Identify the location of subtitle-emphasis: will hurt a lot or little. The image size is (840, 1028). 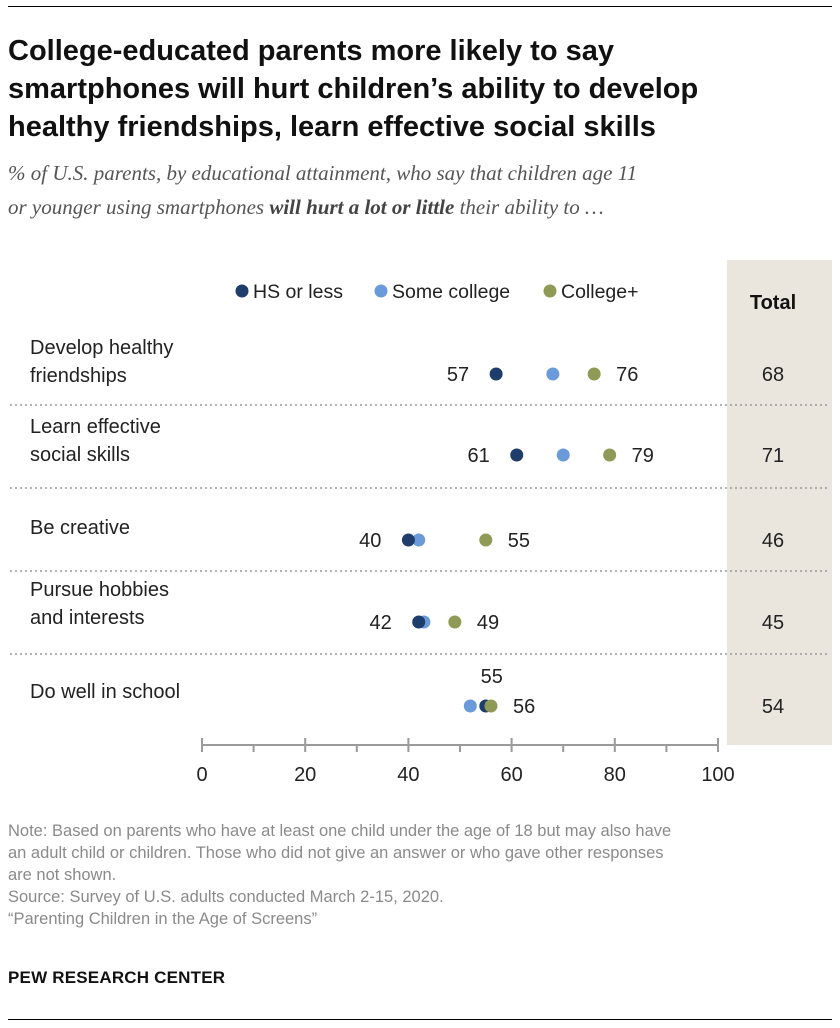
(362, 207).